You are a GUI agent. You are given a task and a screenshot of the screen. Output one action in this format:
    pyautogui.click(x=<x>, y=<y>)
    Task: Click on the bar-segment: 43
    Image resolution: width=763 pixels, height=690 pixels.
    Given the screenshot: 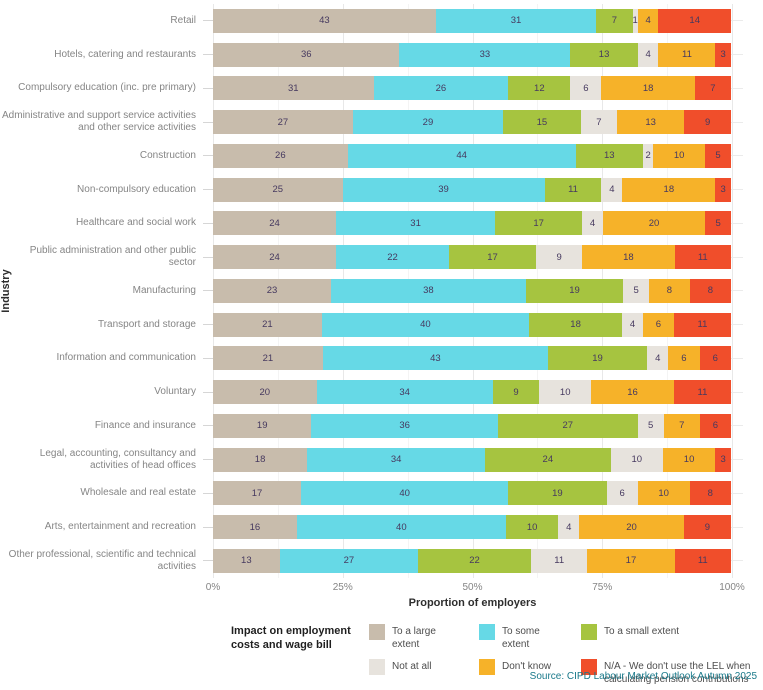 What is the action you would take?
    pyautogui.click(x=324, y=20)
    